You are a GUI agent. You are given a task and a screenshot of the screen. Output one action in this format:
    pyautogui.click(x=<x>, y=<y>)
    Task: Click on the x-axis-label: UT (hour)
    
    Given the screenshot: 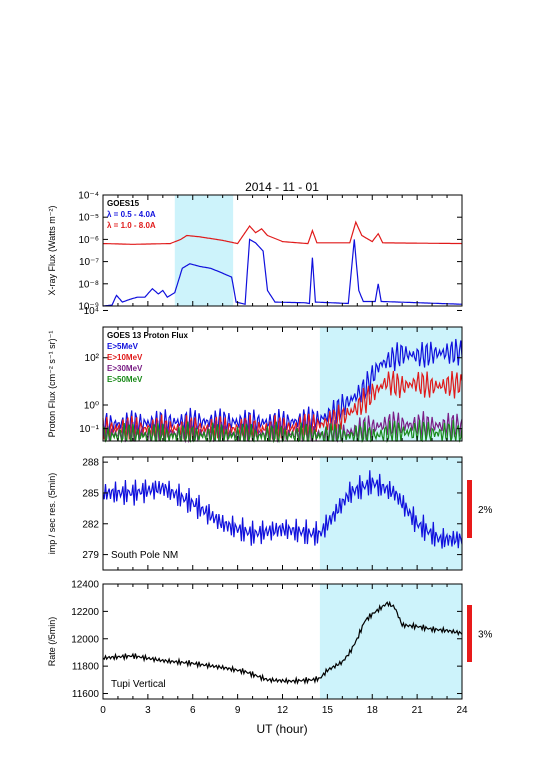 What is the action you would take?
    pyautogui.click(x=281, y=729)
    